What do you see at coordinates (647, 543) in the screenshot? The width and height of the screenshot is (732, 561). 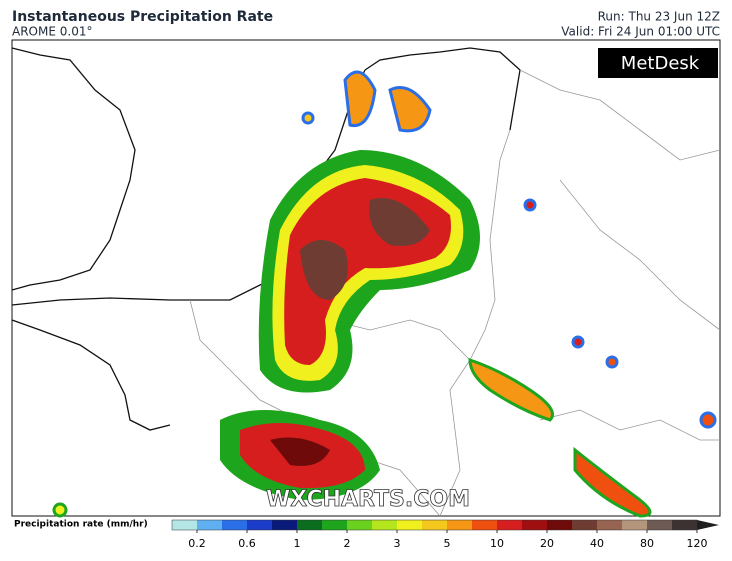 I see `colorbar-tick-label: 80` at bounding box center [647, 543].